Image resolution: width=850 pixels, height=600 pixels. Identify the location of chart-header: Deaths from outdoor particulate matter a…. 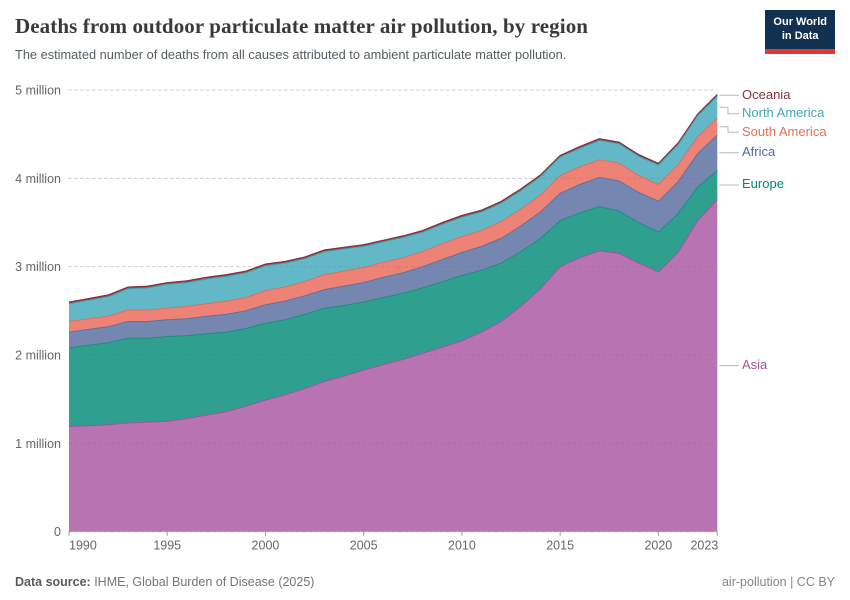
(387, 36).